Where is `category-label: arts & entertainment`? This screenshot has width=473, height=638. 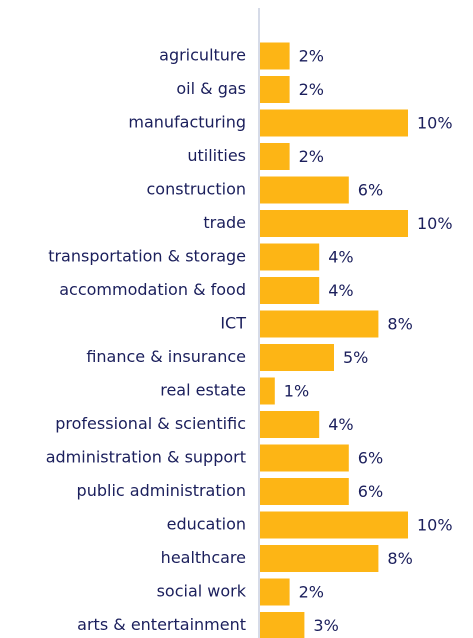
category-label: arts & entertainment is located at coordinates (161, 624).